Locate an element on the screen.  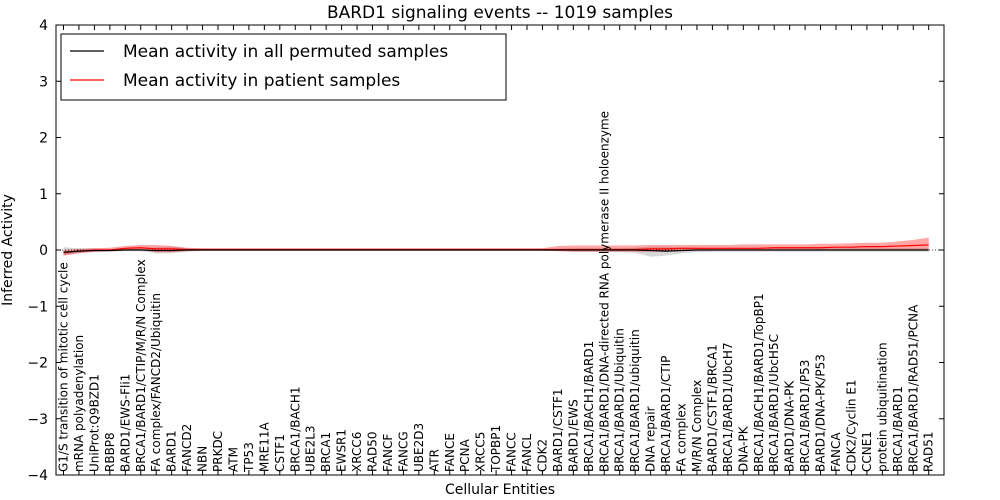
x-tick-label: BARD1 is located at coordinates (172, 451).